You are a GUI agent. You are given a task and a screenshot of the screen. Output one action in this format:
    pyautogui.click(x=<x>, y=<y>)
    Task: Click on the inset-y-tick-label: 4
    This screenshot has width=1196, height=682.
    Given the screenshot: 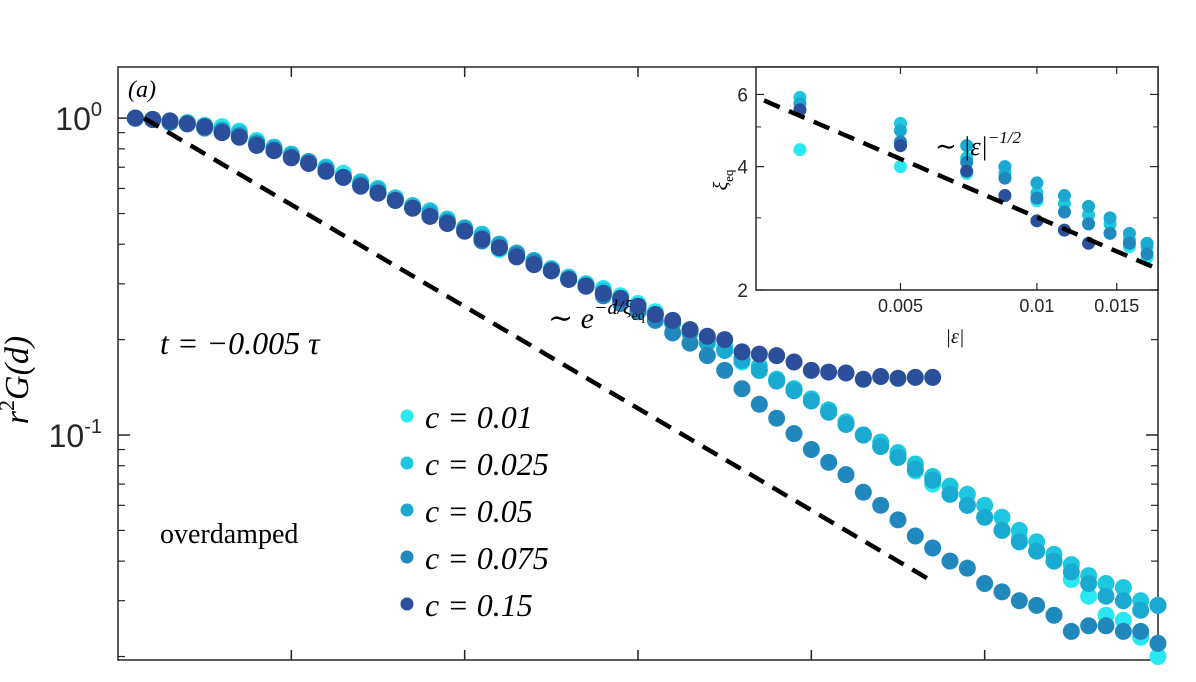 What is the action you would take?
    pyautogui.click(x=742, y=168)
    